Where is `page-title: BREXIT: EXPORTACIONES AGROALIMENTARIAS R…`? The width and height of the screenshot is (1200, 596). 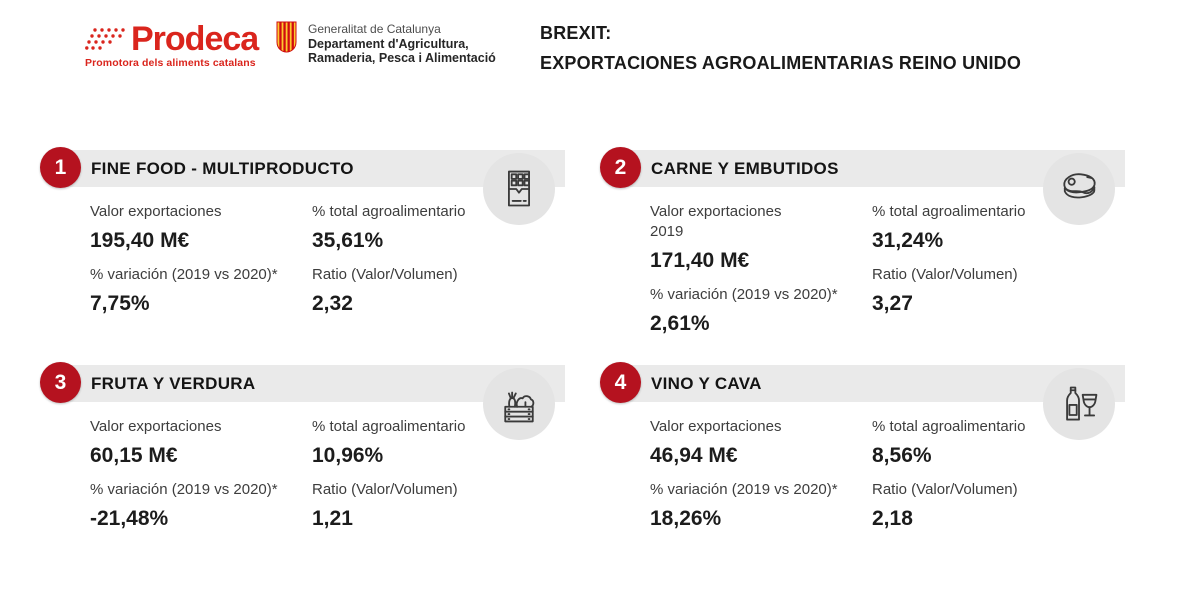
page-title: BREXIT: EXPORTACIONES AGROALIMENTARIAS R… is located at coordinates (780, 48).